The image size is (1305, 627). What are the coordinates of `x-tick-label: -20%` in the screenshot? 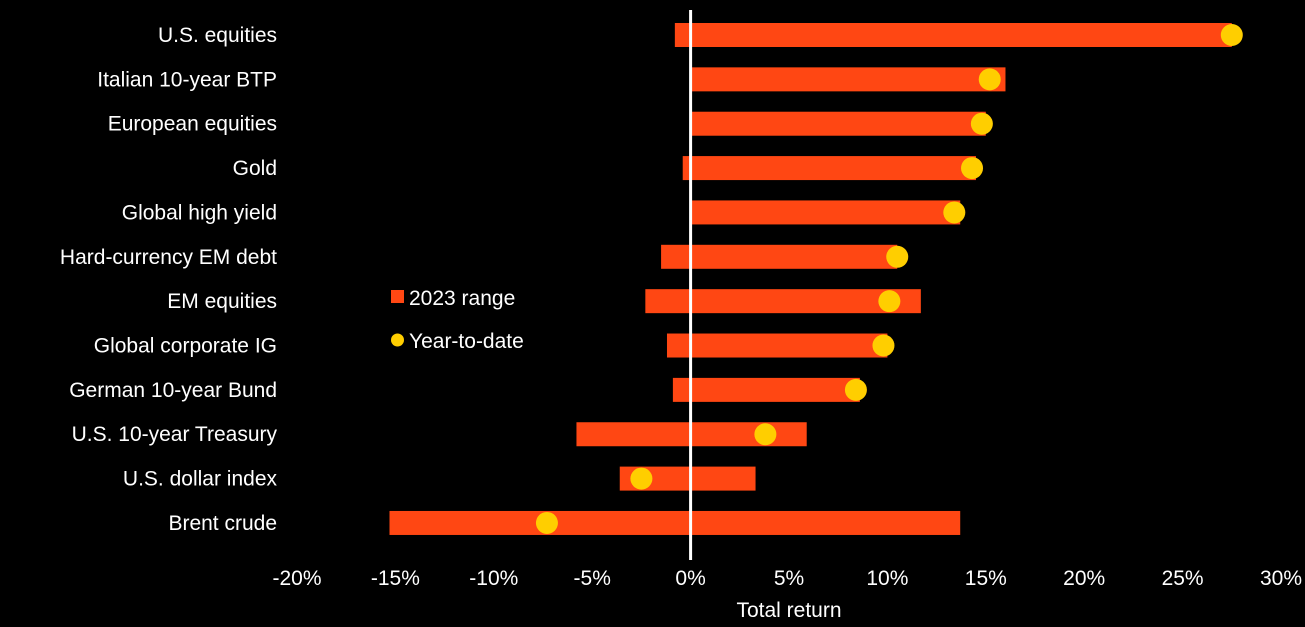 It's located at (296, 578).